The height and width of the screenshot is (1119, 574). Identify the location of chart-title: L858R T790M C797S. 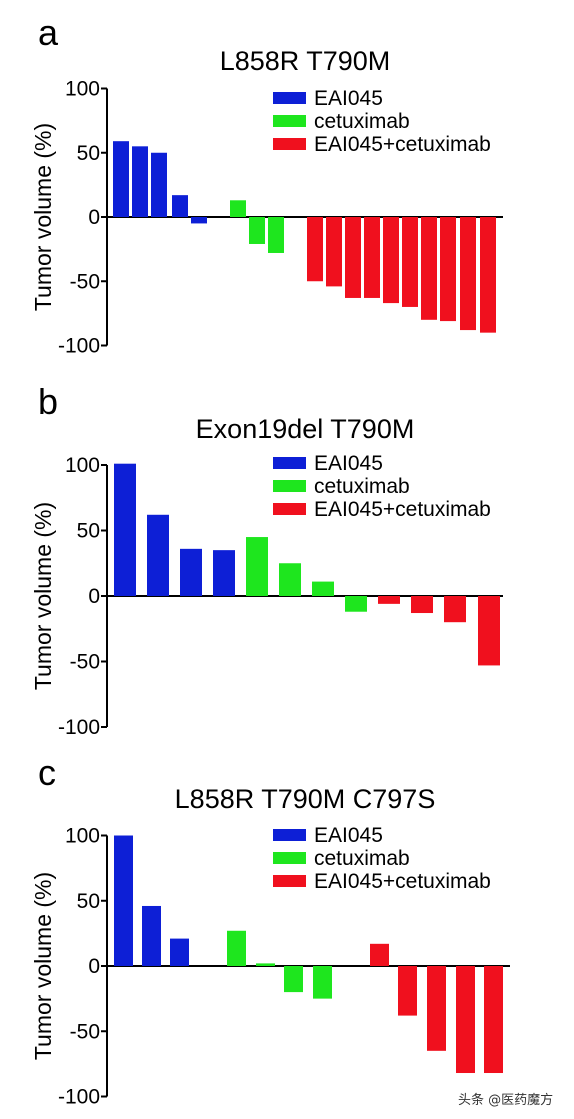
(305, 799).